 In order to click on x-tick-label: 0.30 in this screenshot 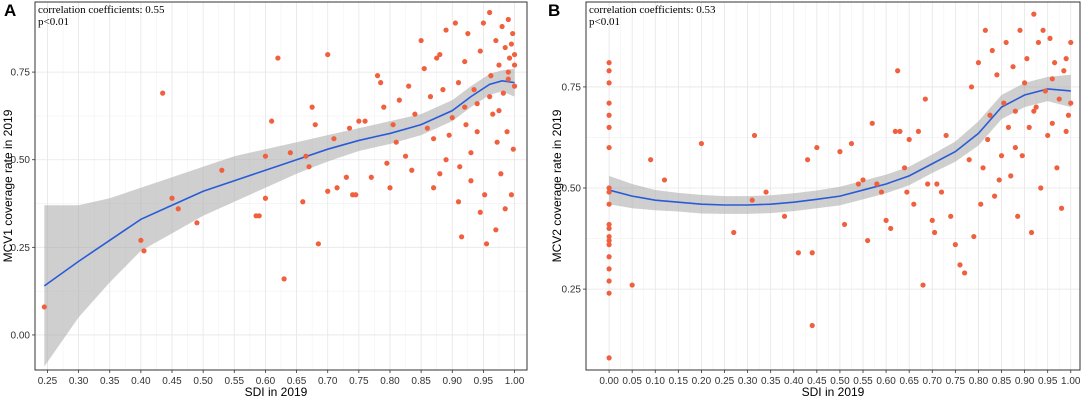, I will do `click(748, 381)`.